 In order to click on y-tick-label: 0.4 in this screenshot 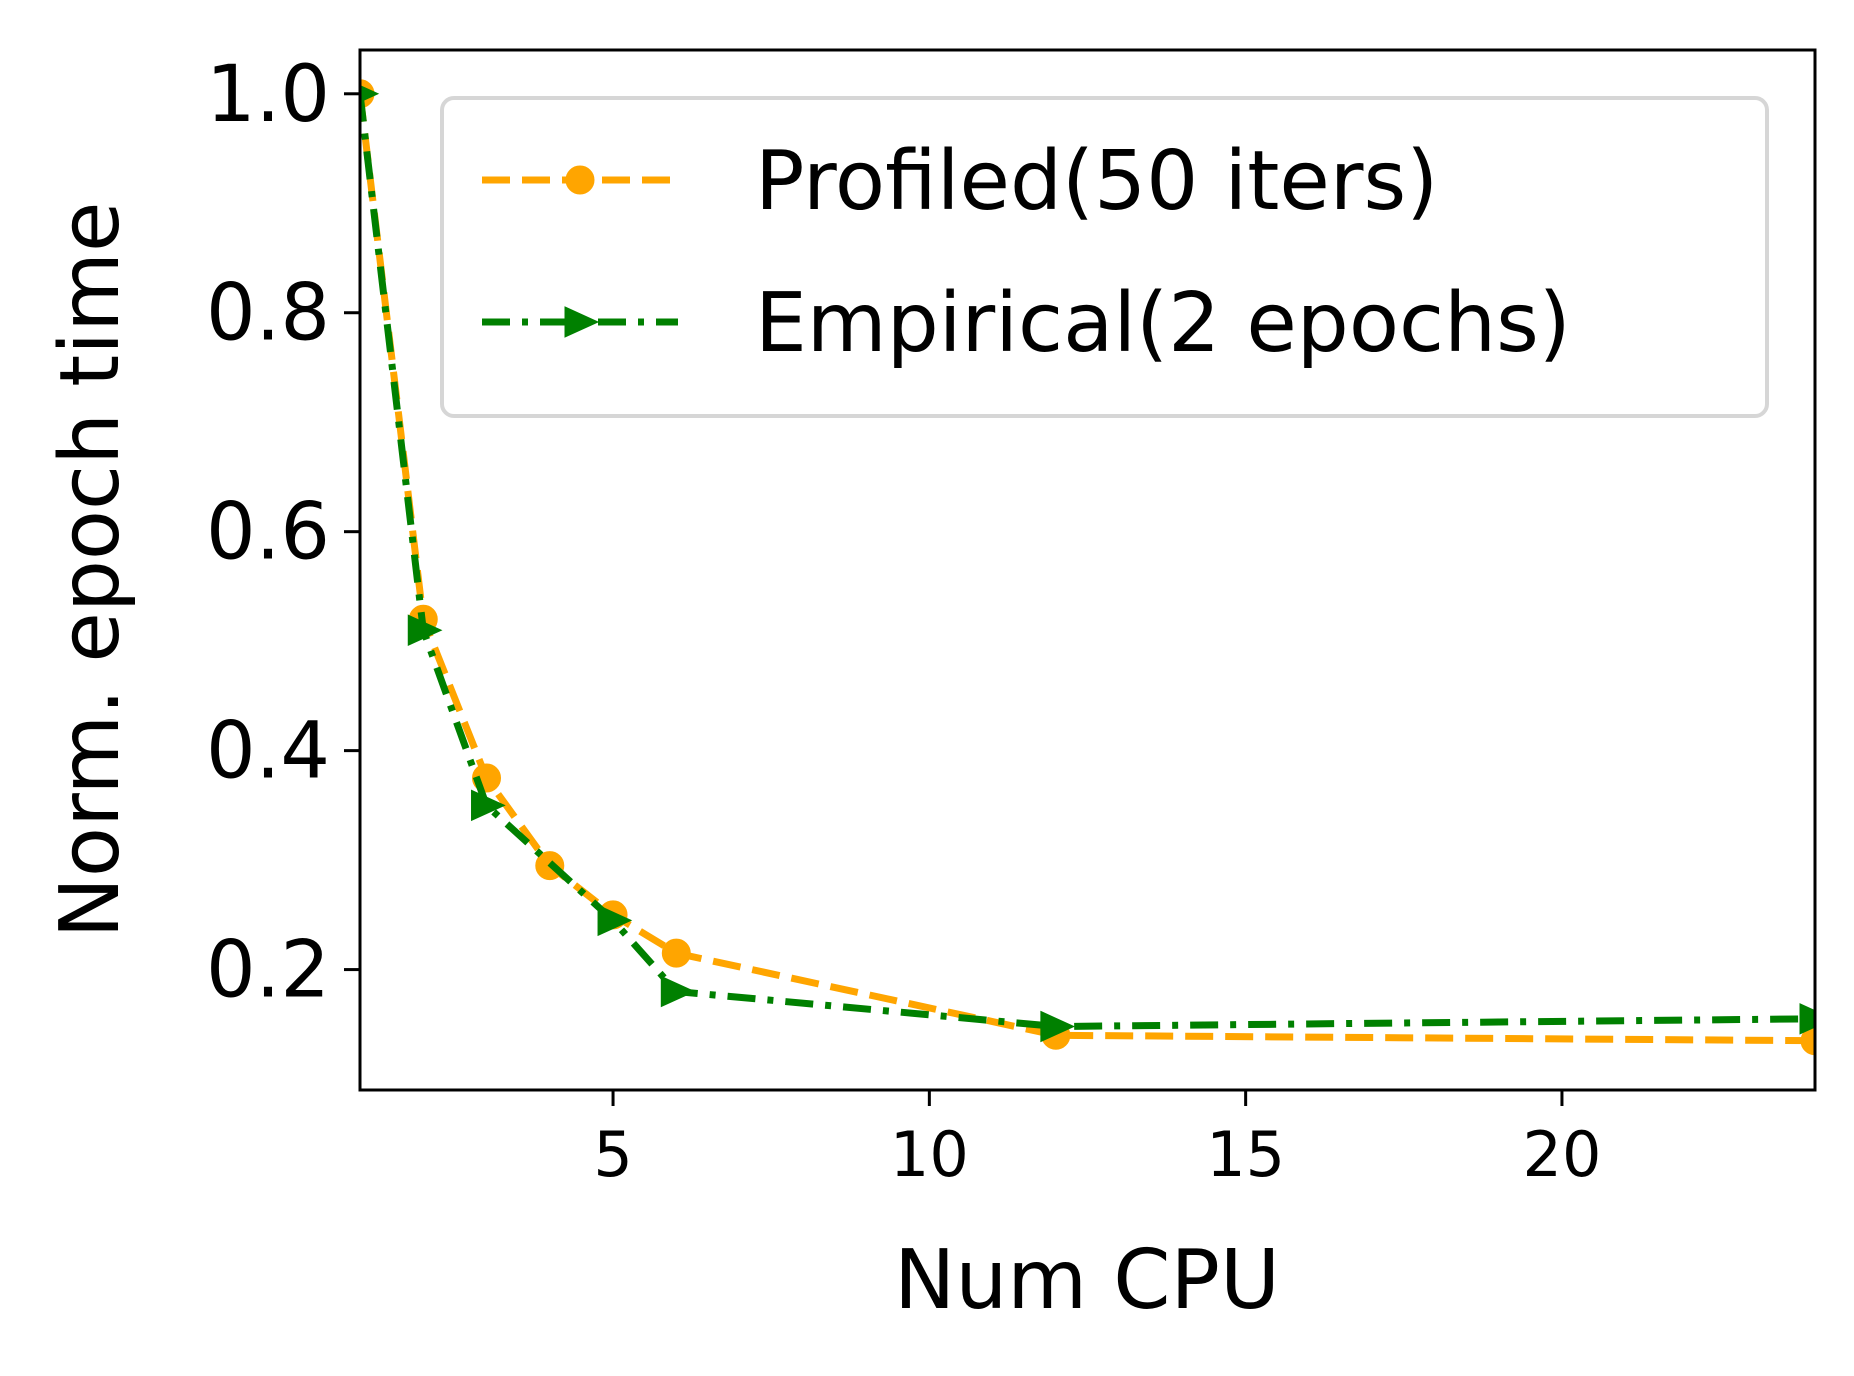, I will do `click(268, 752)`.